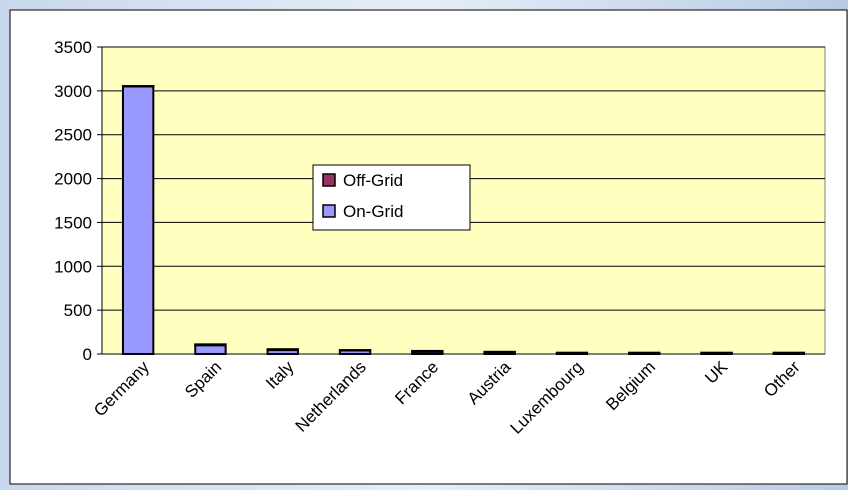 This screenshot has width=848, height=490. What do you see at coordinates (73, 266) in the screenshot?
I see `y-tick-label: 1000` at bounding box center [73, 266].